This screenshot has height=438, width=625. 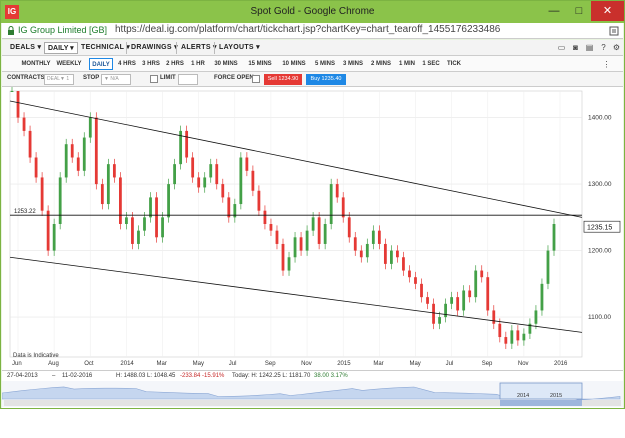 What do you see at coordinates (575, 47) in the screenshot?
I see `camera-icon: ◙` at bounding box center [575, 47].